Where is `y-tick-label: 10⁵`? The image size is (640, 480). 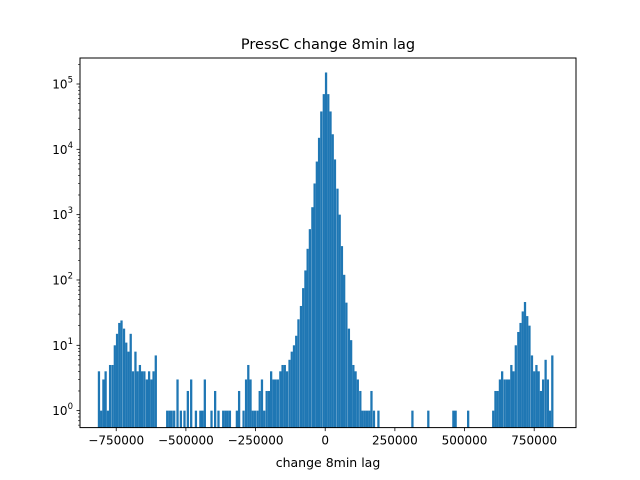
y-tick-label: 10⁵ is located at coordinates (62, 83).